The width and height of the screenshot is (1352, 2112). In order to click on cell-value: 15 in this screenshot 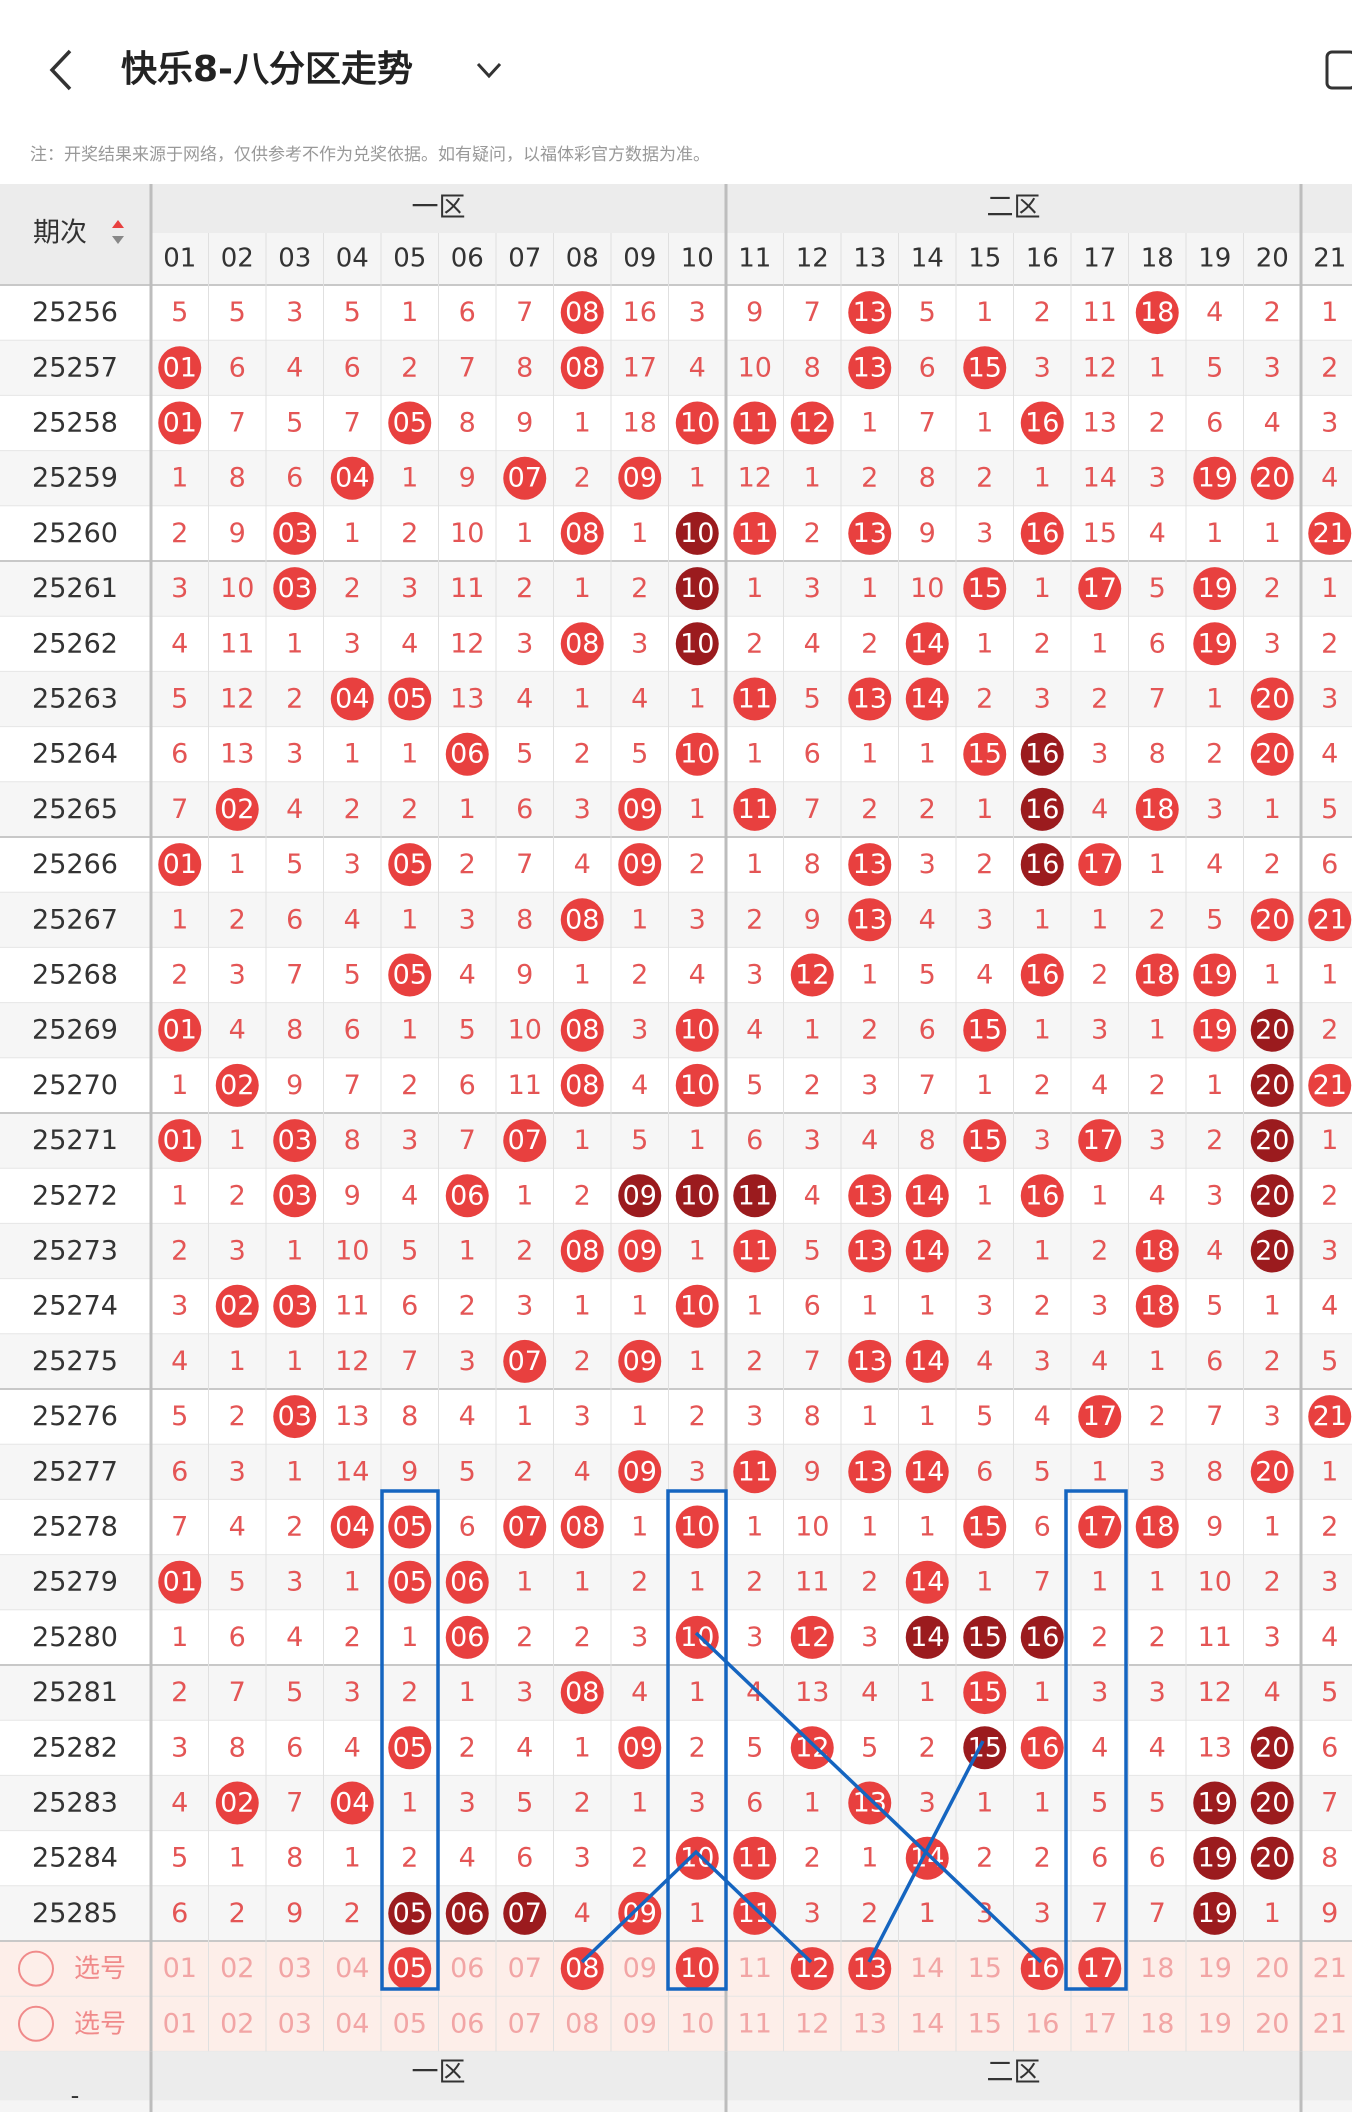, I will do `click(985, 754)`.